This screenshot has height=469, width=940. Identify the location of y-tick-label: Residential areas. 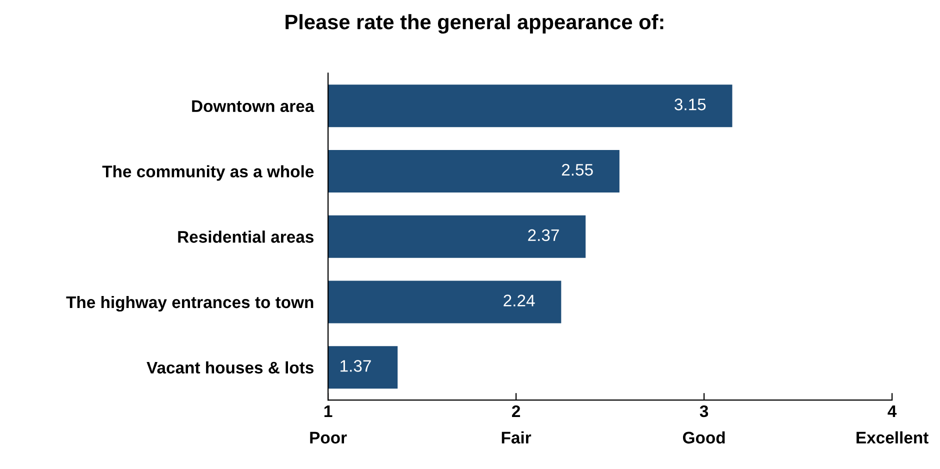
(246, 236).